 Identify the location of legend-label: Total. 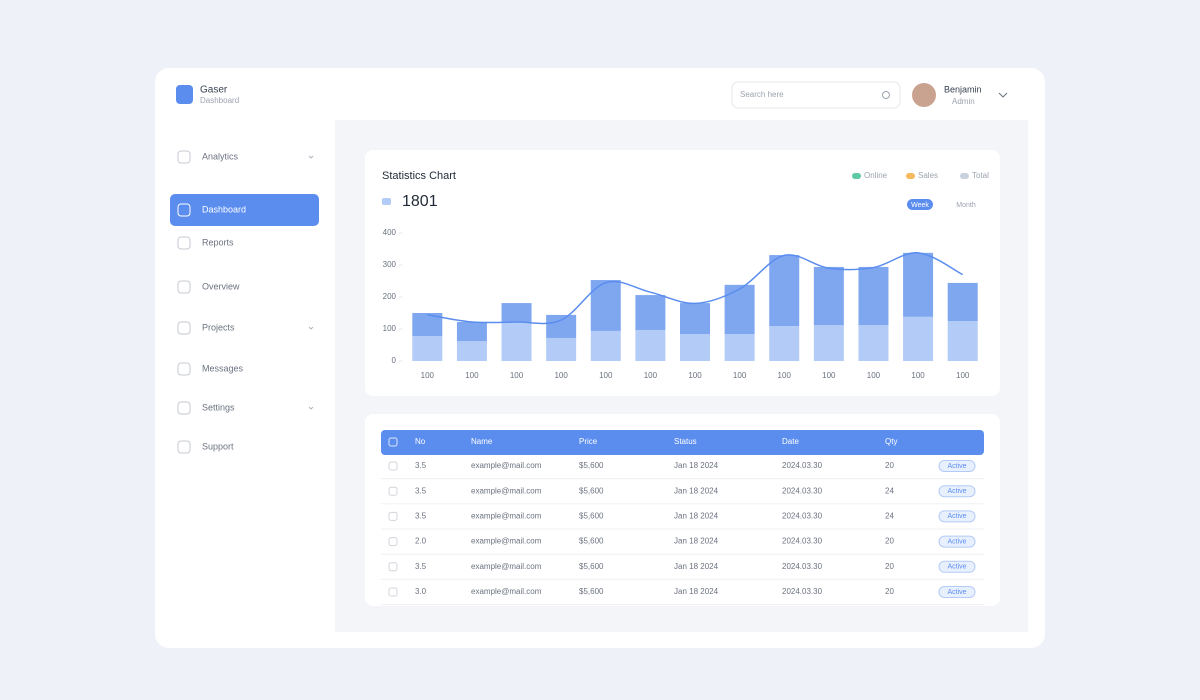
(980, 175).